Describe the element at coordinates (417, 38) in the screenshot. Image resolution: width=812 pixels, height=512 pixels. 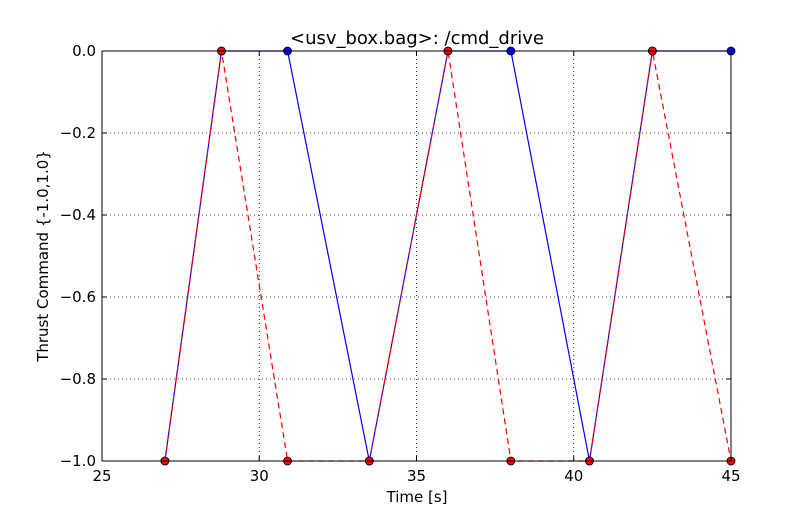
I see `chart-title: <usv_box.bag>: /cmd_drive` at that location.